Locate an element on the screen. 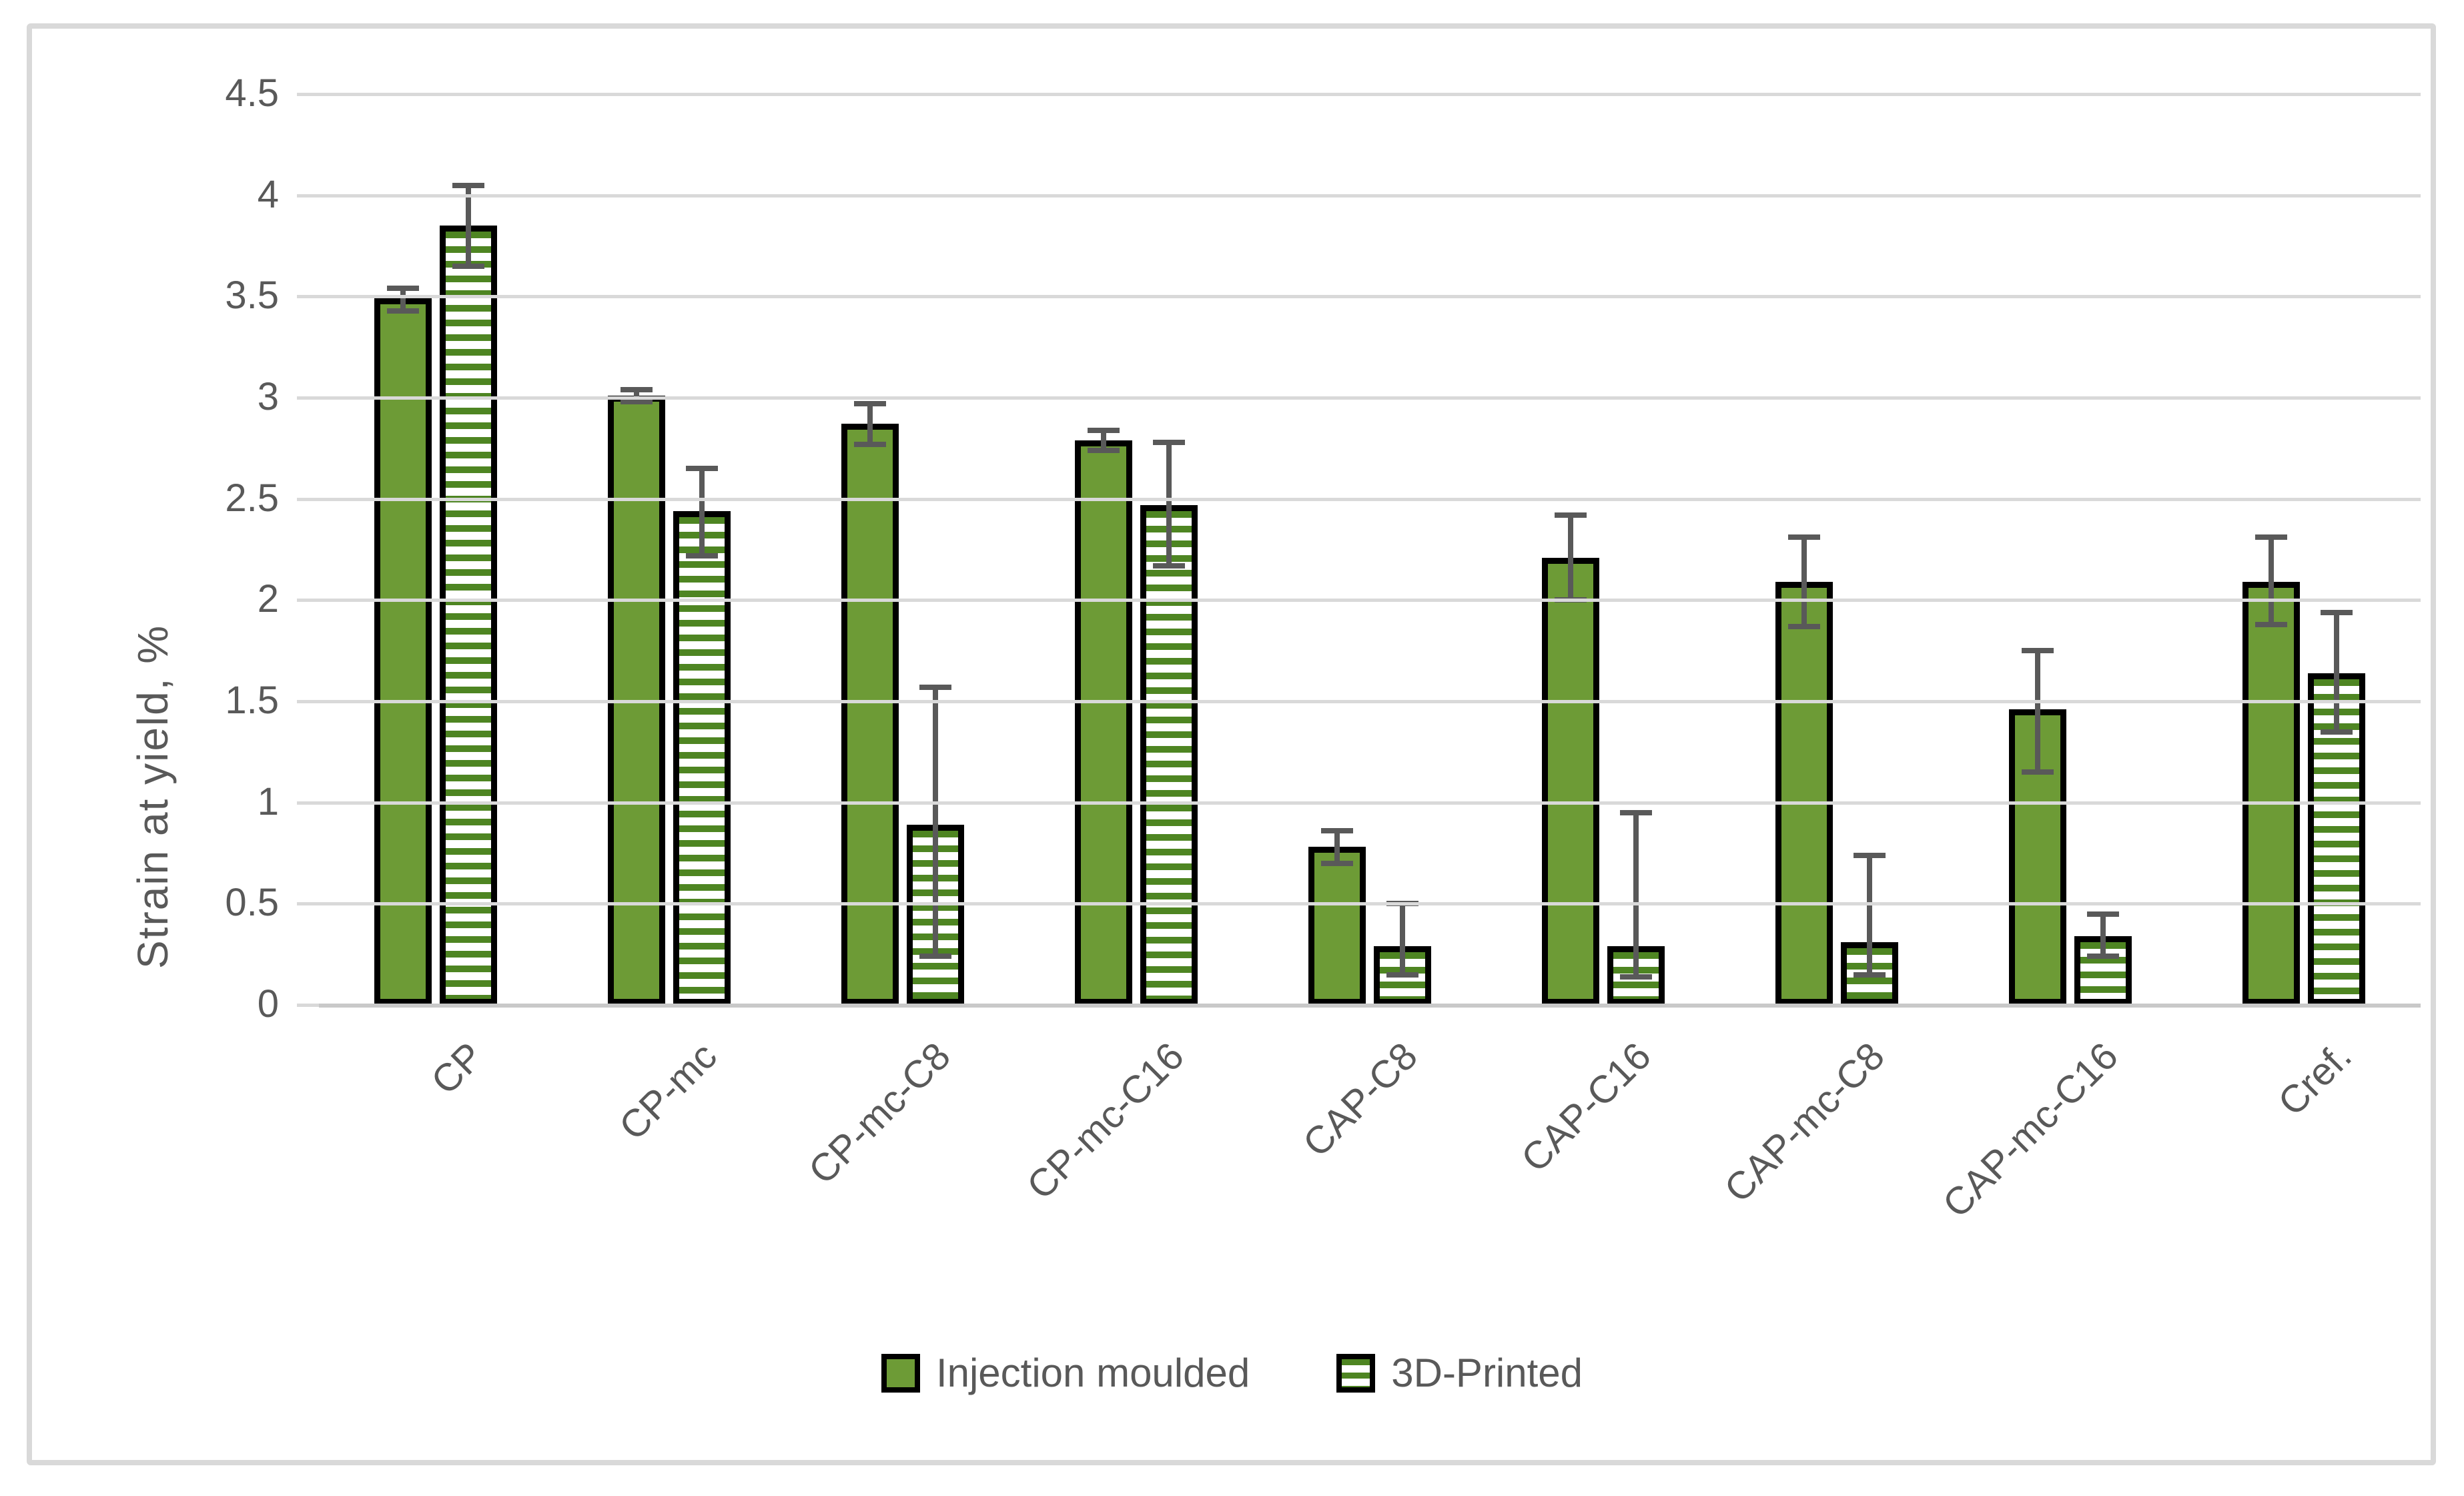 The width and height of the screenshot is (2464, 1496). y-tick-label: 1 is located at coordinates (268, 801).